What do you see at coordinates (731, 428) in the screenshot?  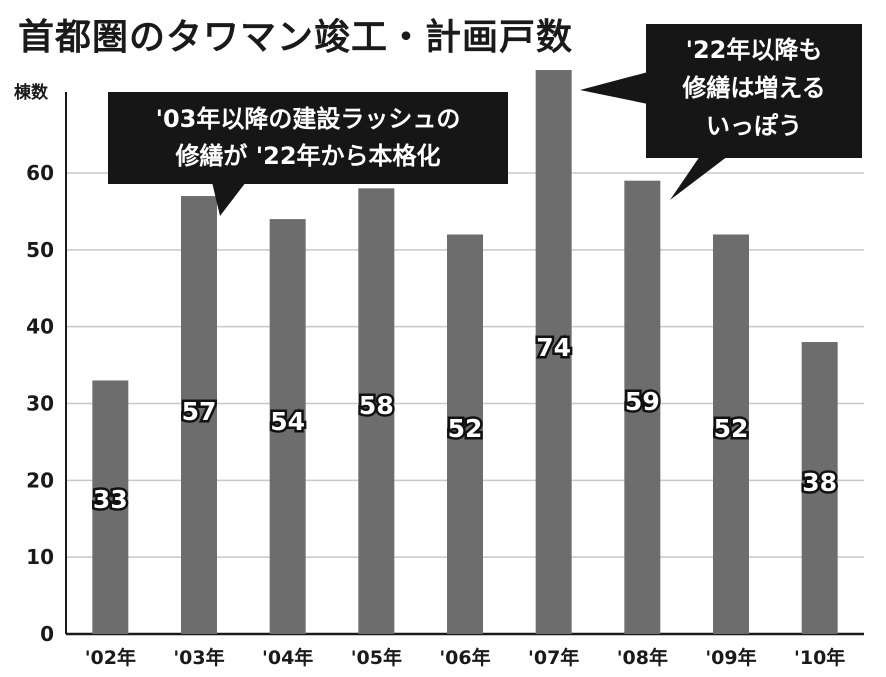 I see `data-label-7: 52` at bounding box center [731, 428].